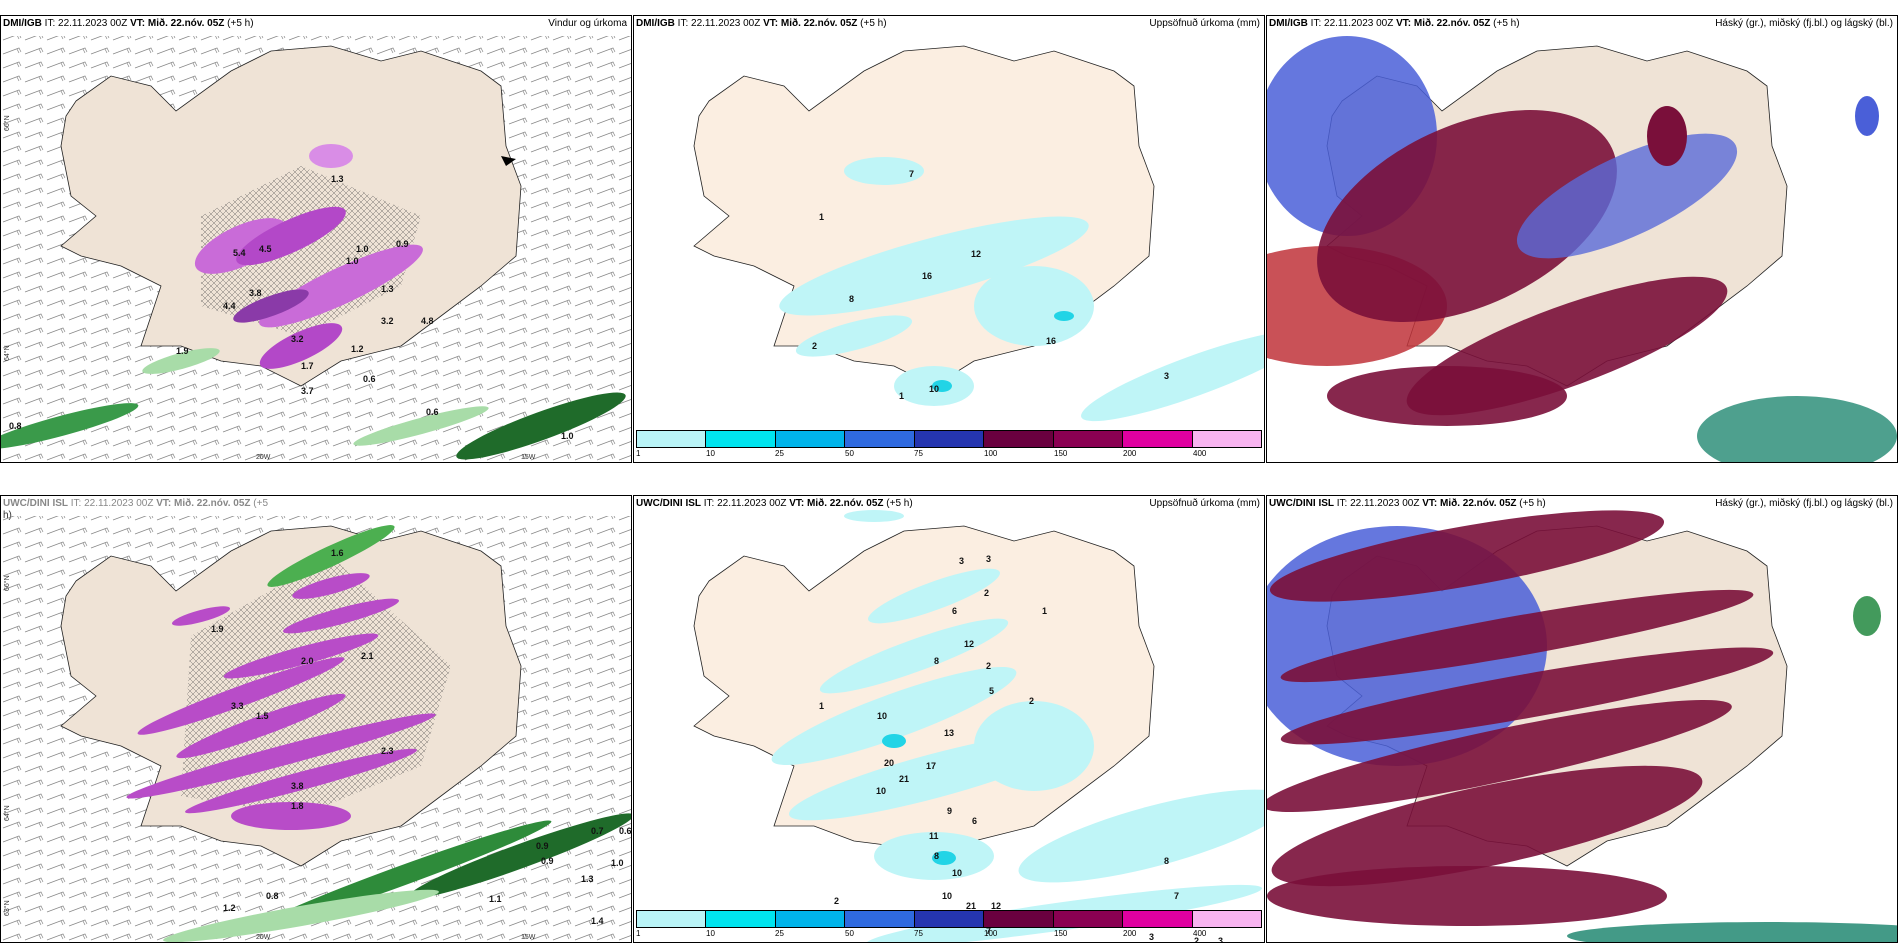  What do you see at coordinates (307, 391) in the screenshot?
I see `value-label: 3.7` at bounding box center [307, 391].